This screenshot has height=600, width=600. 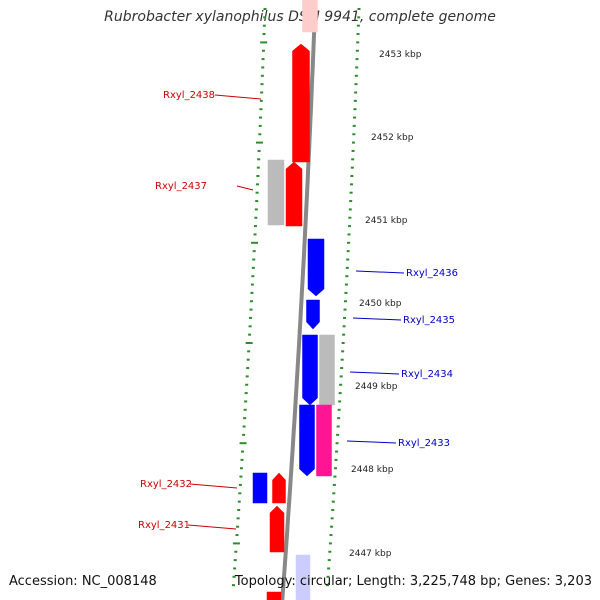 I want to click on gene-label-forward: Rxyl_2432, so click(x=166, y=484).